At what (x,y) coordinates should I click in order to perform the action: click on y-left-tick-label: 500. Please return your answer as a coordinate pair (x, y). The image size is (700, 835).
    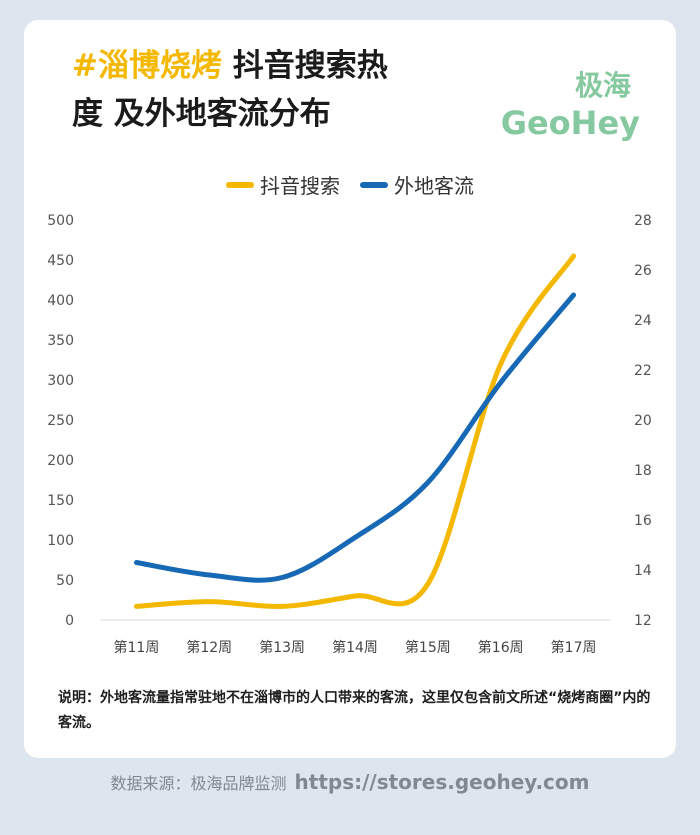
    Looking at the image, I should click on (60, 221).